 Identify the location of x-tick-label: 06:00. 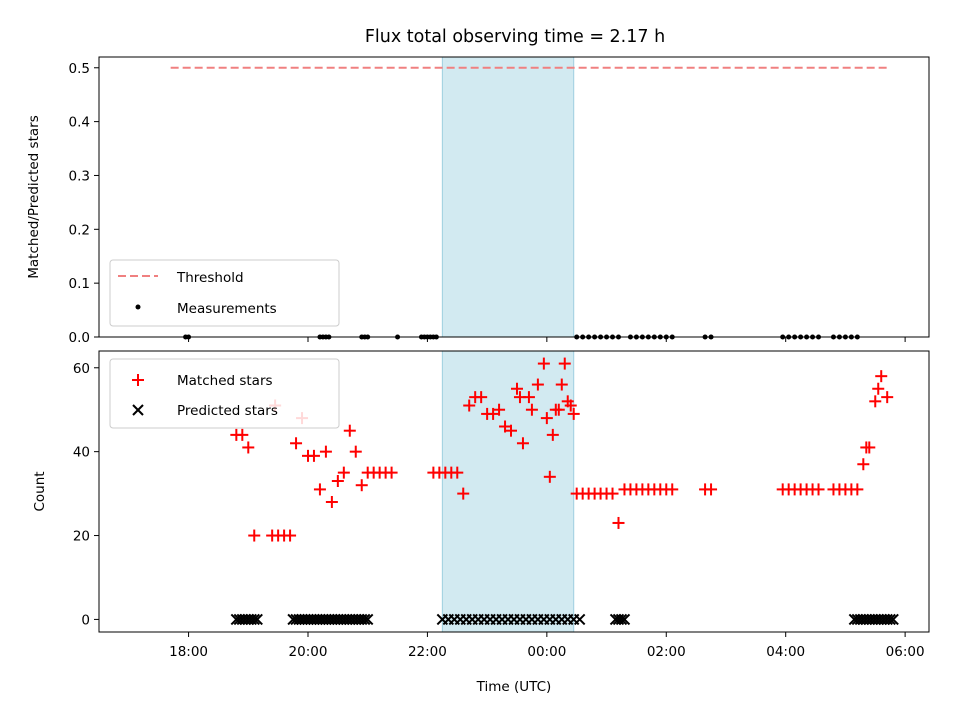
(905, 652).